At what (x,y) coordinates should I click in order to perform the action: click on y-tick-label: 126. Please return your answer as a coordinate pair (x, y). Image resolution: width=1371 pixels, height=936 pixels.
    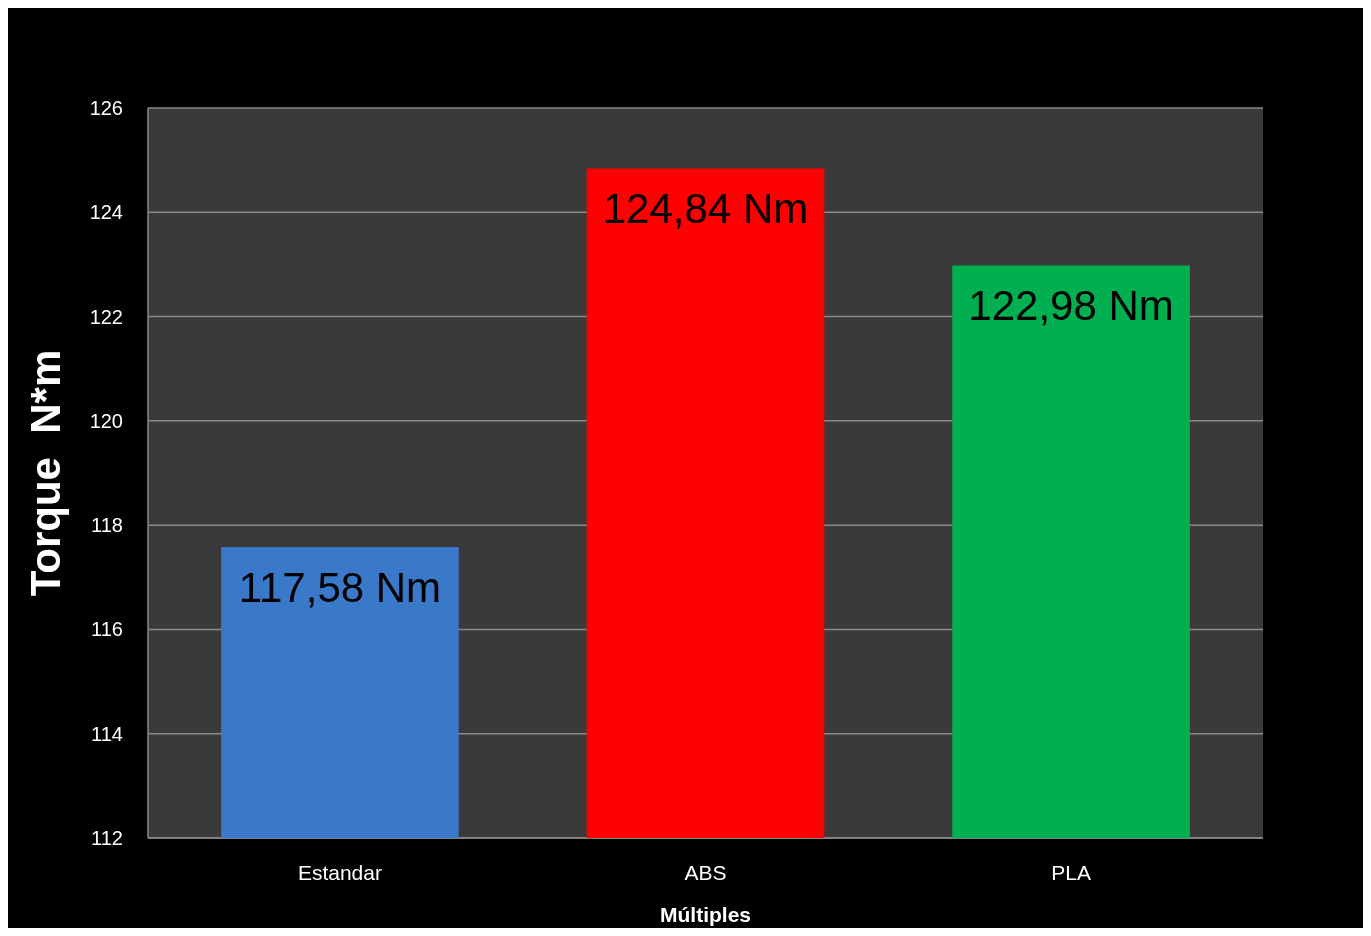
    Looking at the image, I should click on (106, 108).